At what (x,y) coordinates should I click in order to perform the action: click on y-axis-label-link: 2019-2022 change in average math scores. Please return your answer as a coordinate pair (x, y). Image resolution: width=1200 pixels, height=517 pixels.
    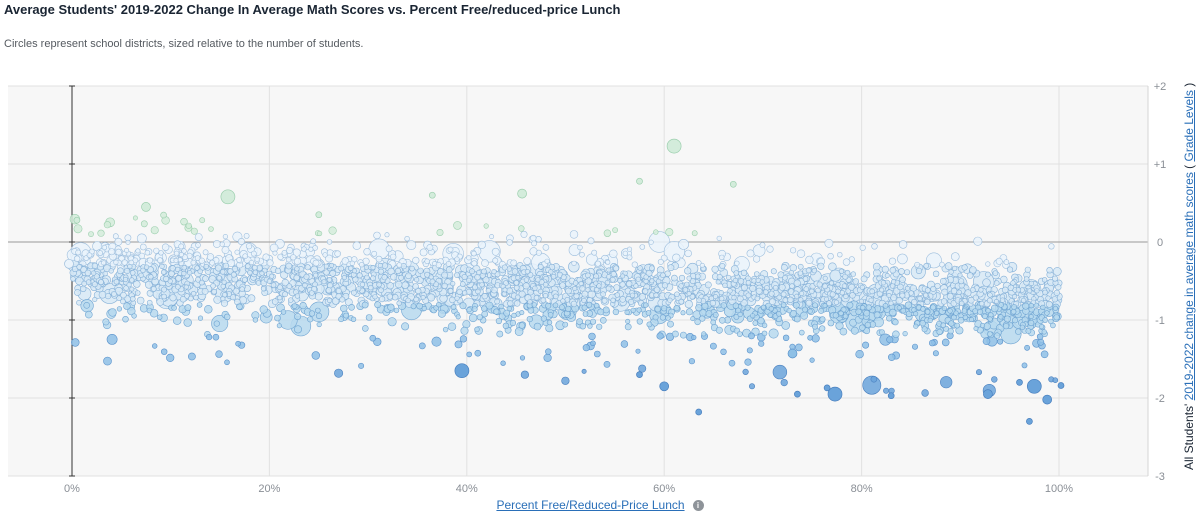
    Looking at the image, I should click on (1189, 286).